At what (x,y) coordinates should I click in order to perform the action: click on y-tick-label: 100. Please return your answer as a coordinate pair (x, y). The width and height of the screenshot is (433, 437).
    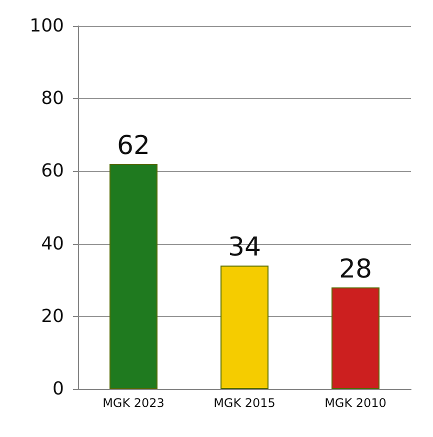
    Looking at the image, I should click on (47, 26).